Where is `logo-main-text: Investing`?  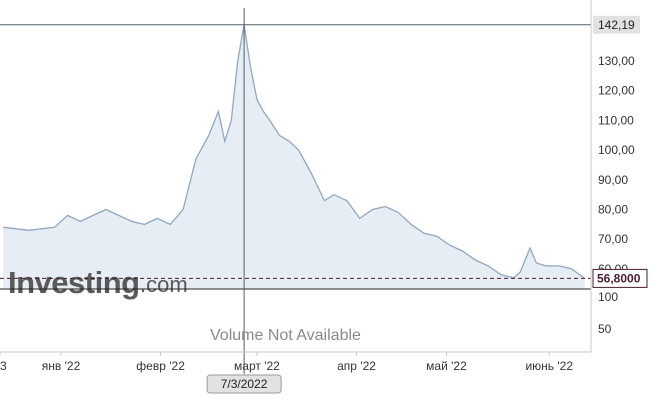
logo-main-text: Investing is located at coordinates (74, 282).